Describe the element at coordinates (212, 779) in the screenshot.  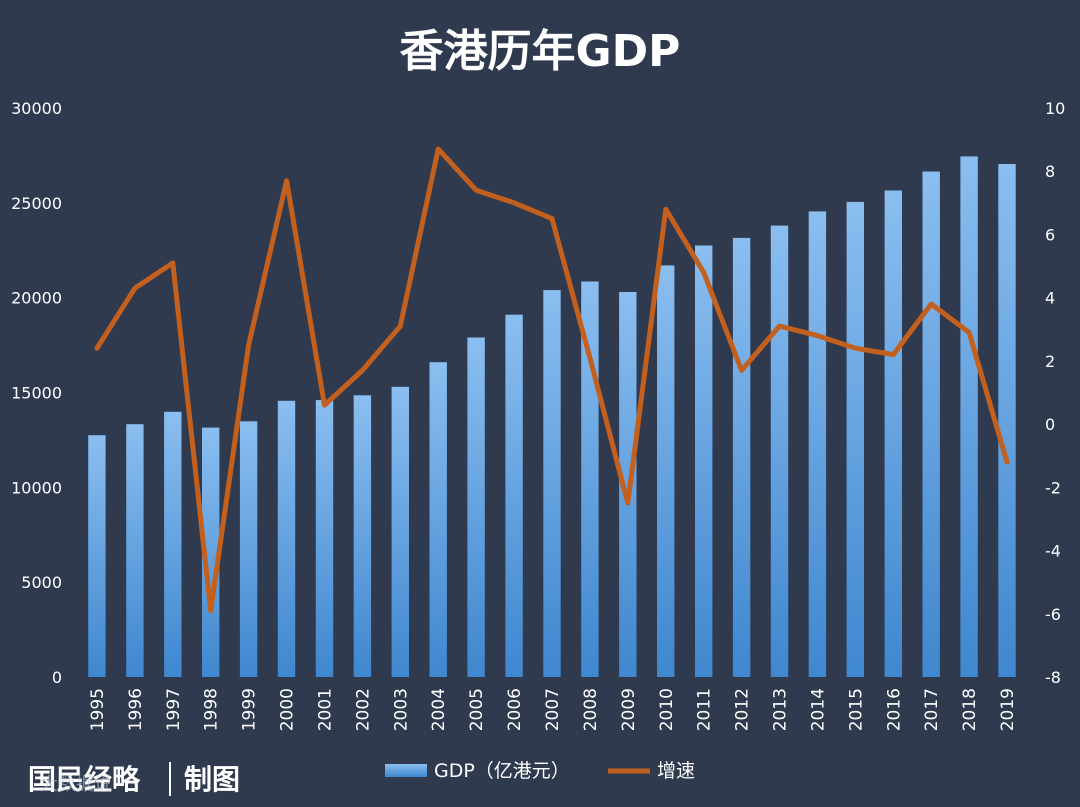
I see `credit-right: 制图` at that location.